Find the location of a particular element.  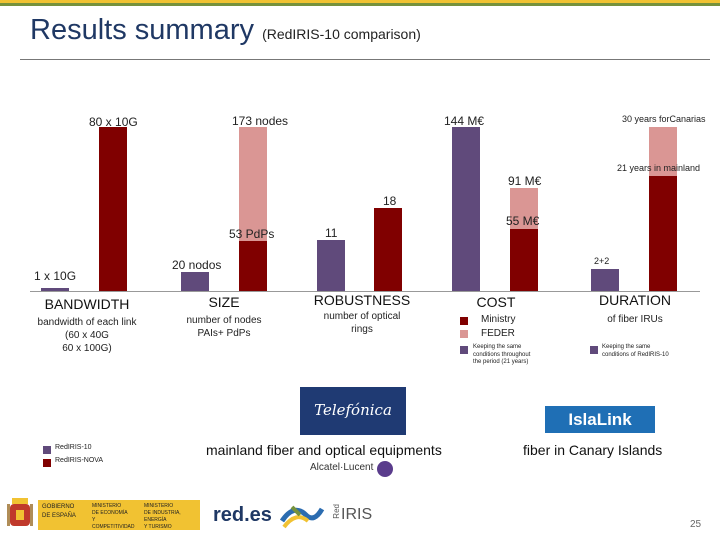

label-bw-top: 80 x 10G is located at coordinates (113, 122).